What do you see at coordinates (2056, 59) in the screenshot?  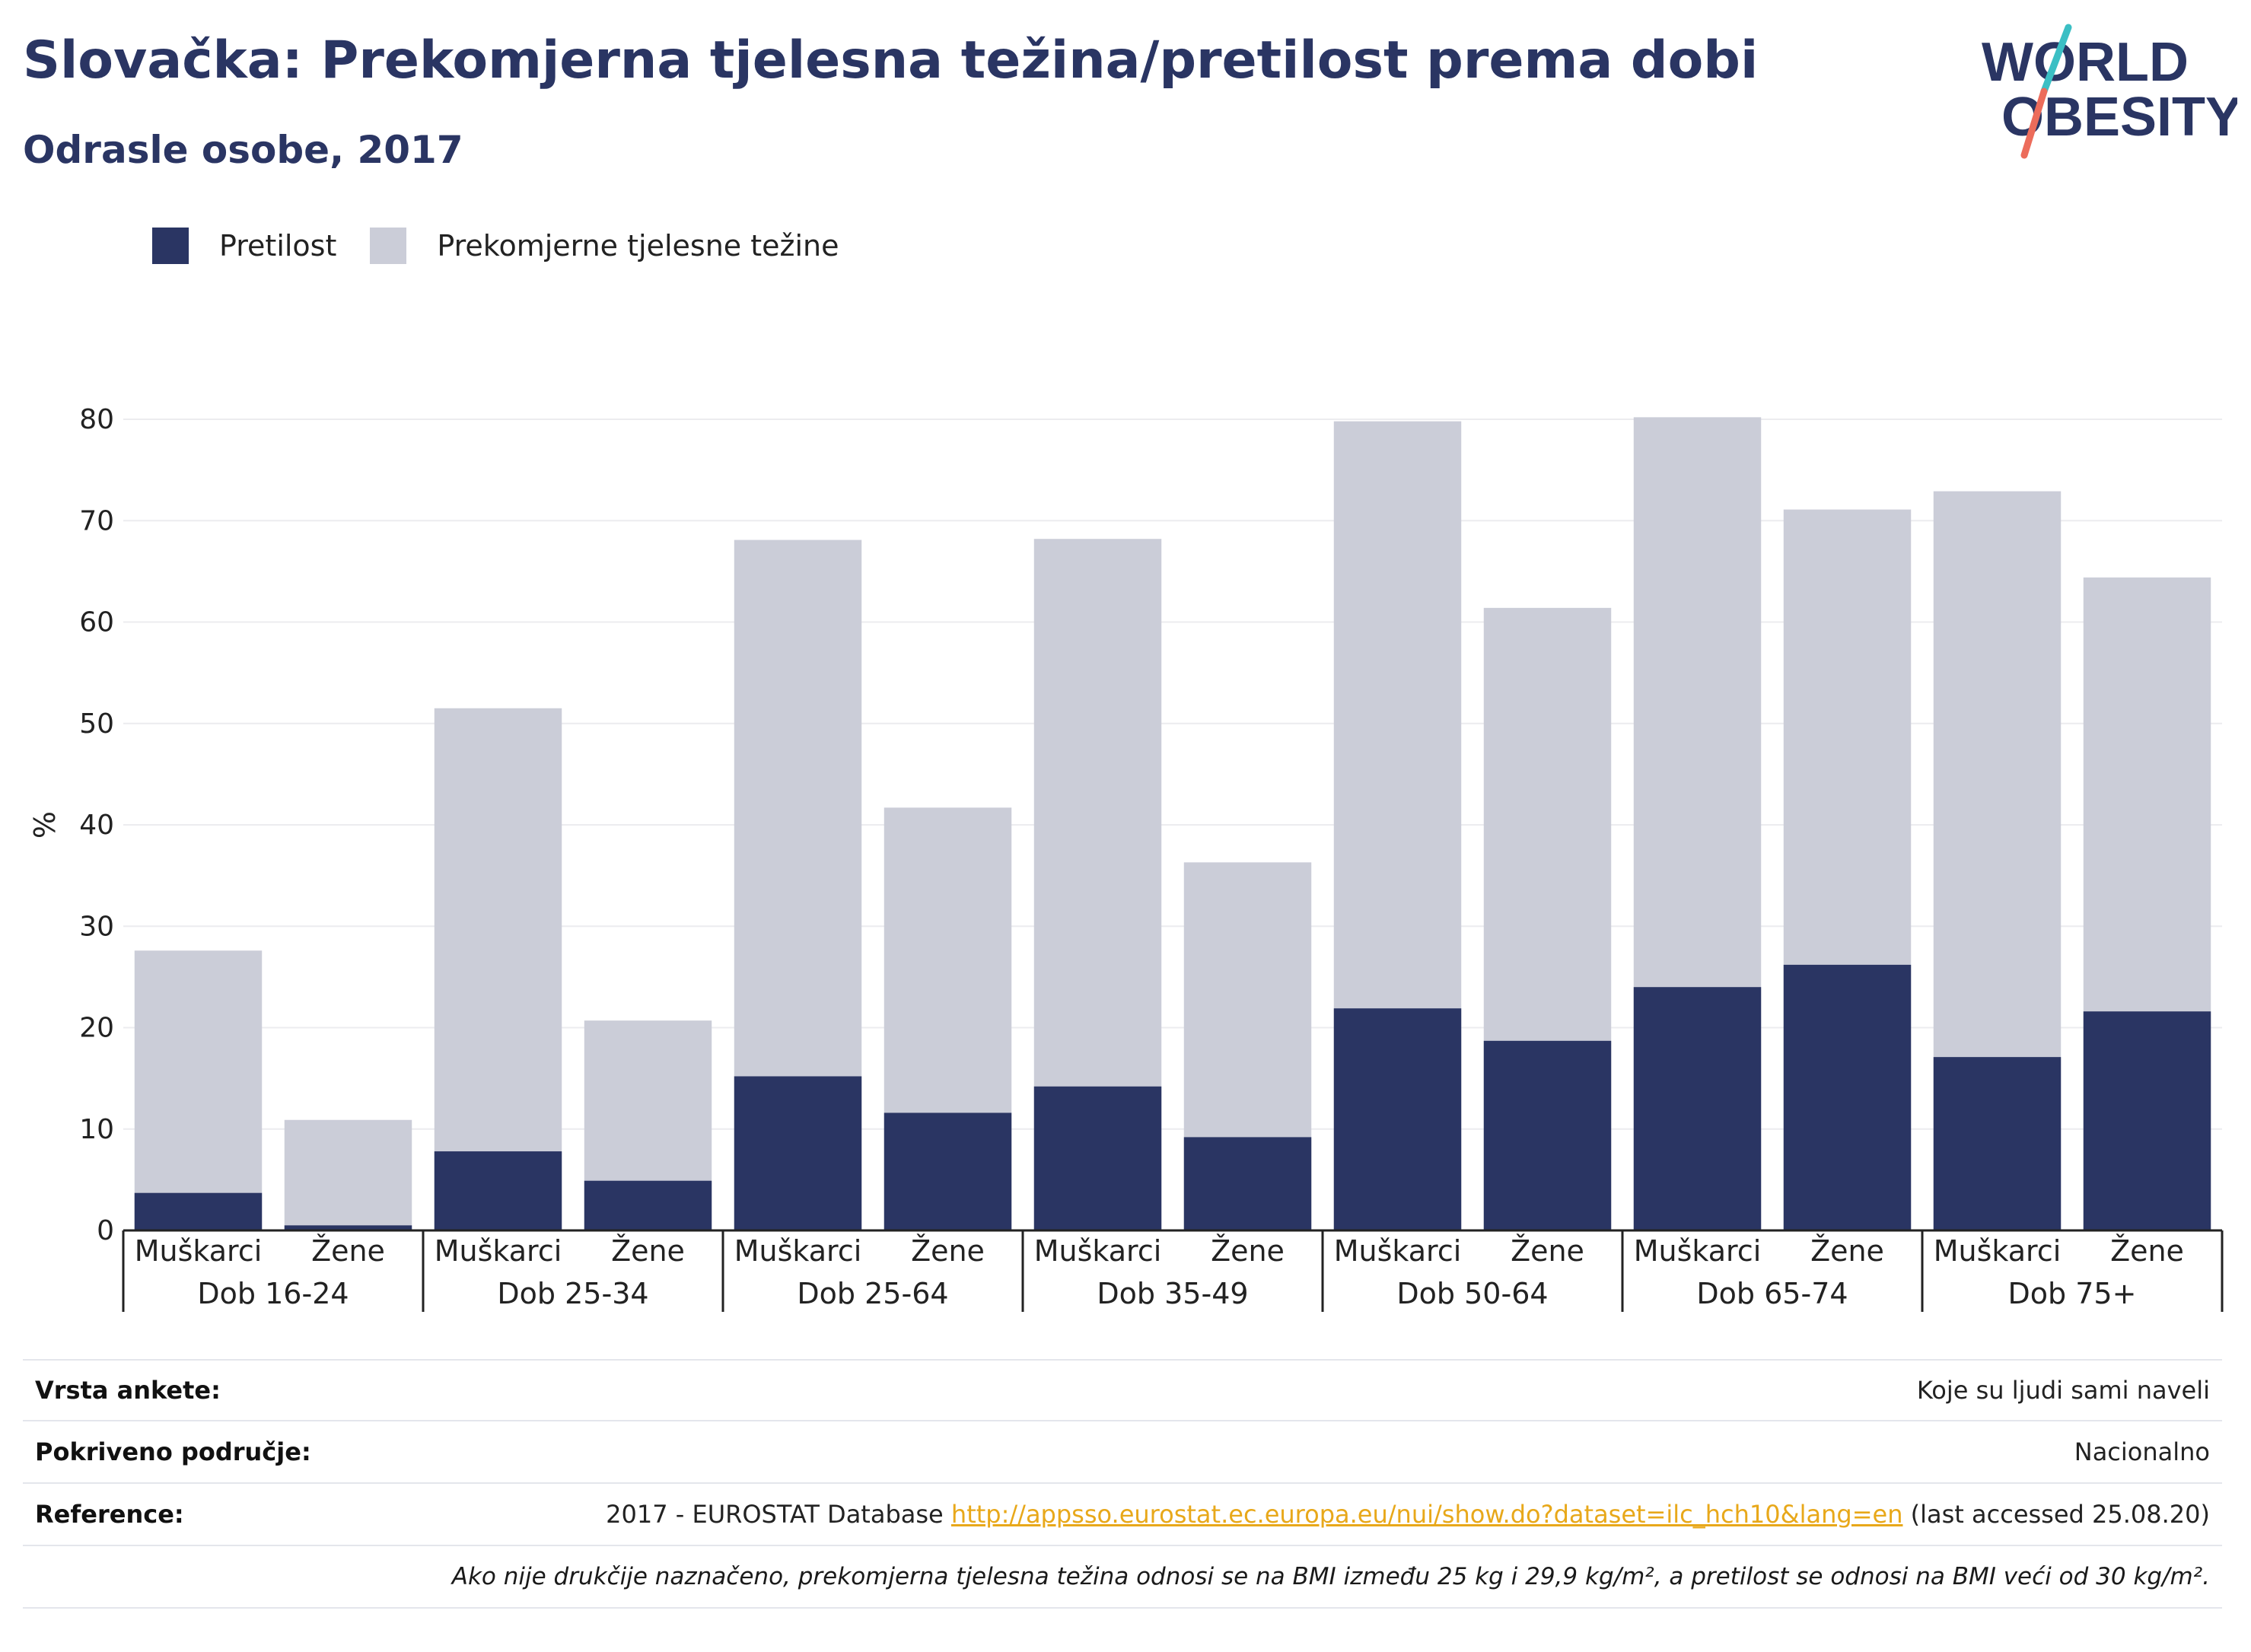 I see `logo-slash-teal` at bounding box center [2056, 59].